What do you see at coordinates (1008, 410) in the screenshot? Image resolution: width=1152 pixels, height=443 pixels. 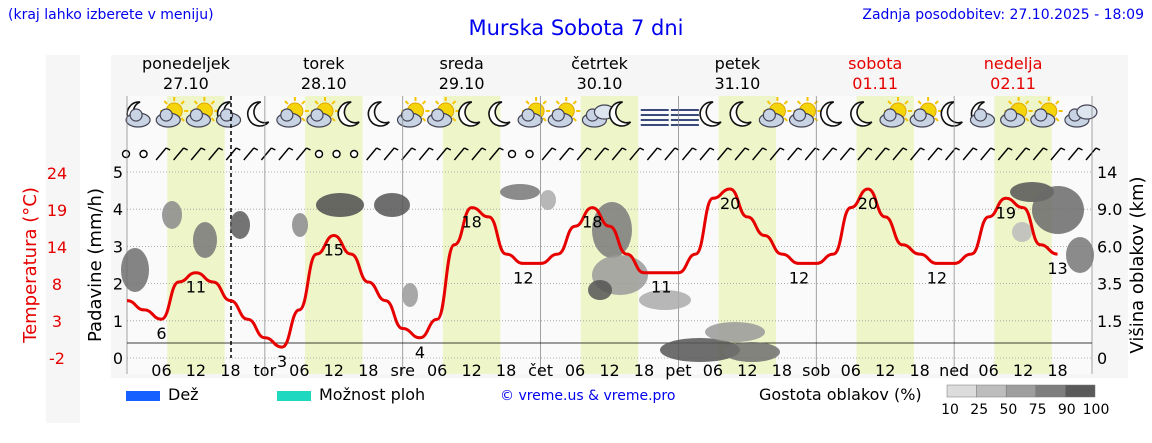 I see `density-scale-label: 50` at bounding box center [1008, 410].